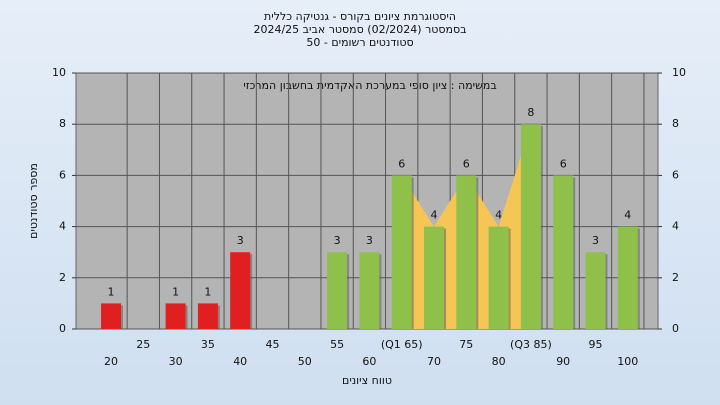  What do you see at coordinates (466, 344) in the screenshot?
I see `x-tick-label: 75` at bounding box center [466, 344].